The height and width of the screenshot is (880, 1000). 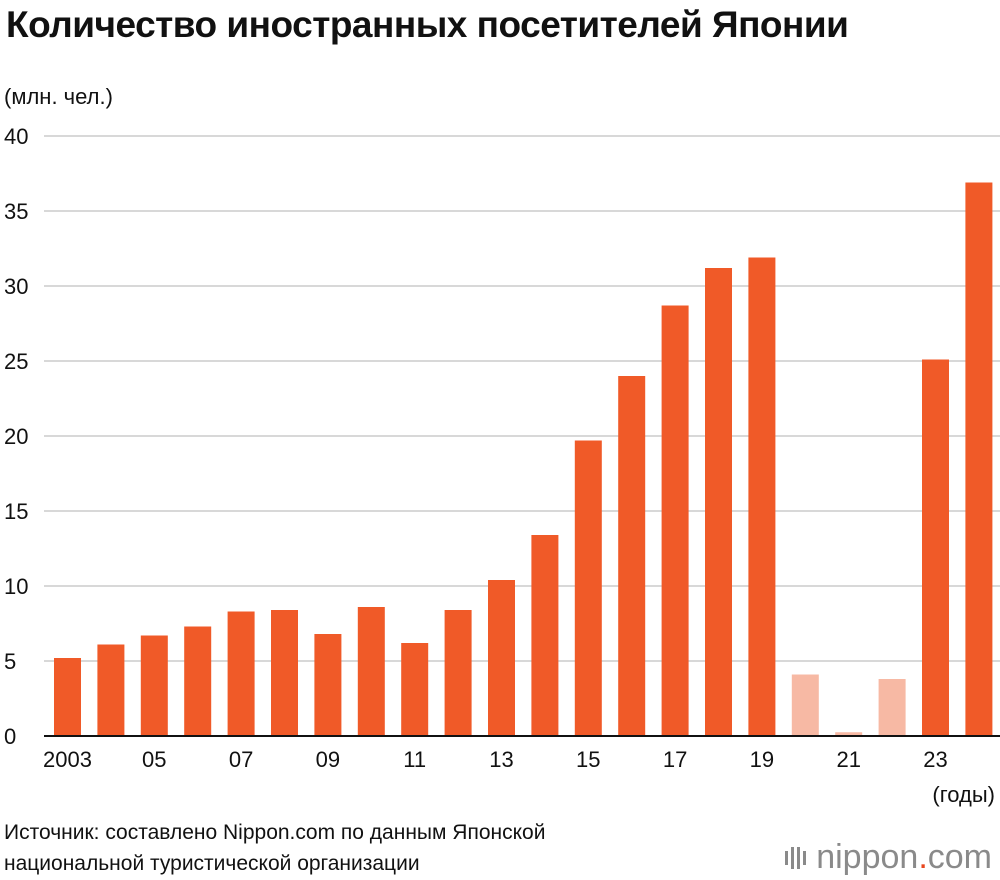 What do you see at coordinates (501, 658) in the screenshot?
I see `bar-2013` at bounding box center [501, 658].